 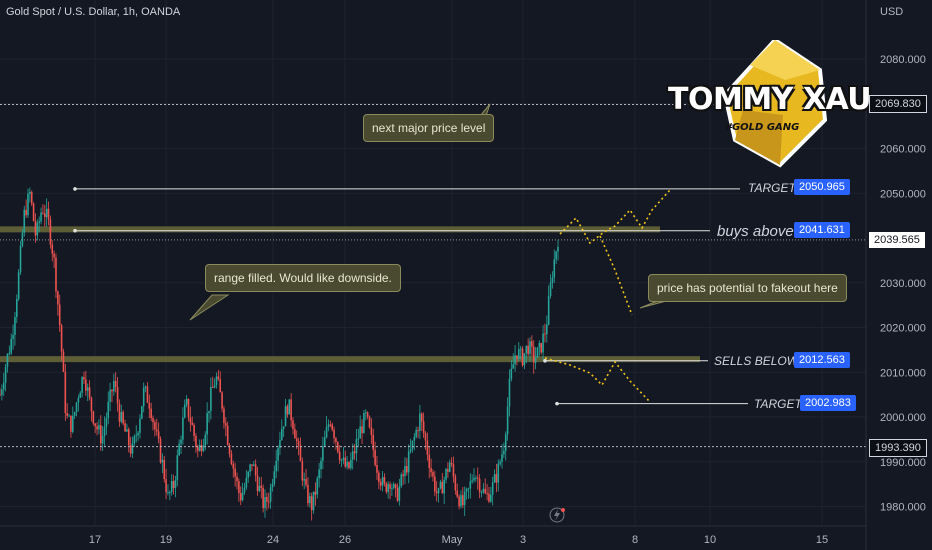 I want to click on y-tick-label-7: 2000.000, so click(x=903, y=418).